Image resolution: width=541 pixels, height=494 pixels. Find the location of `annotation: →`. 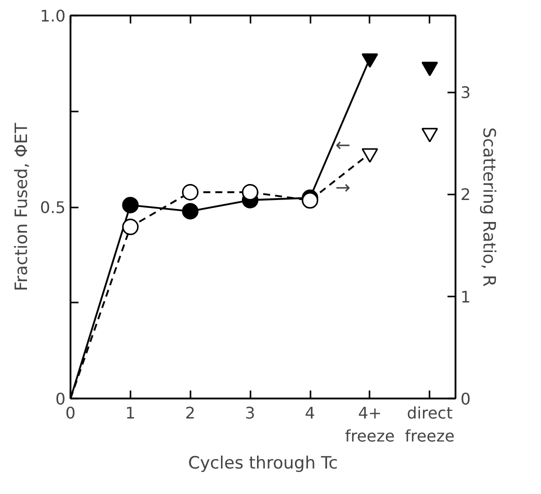

annotation: → is located at coordinates (342, 187).